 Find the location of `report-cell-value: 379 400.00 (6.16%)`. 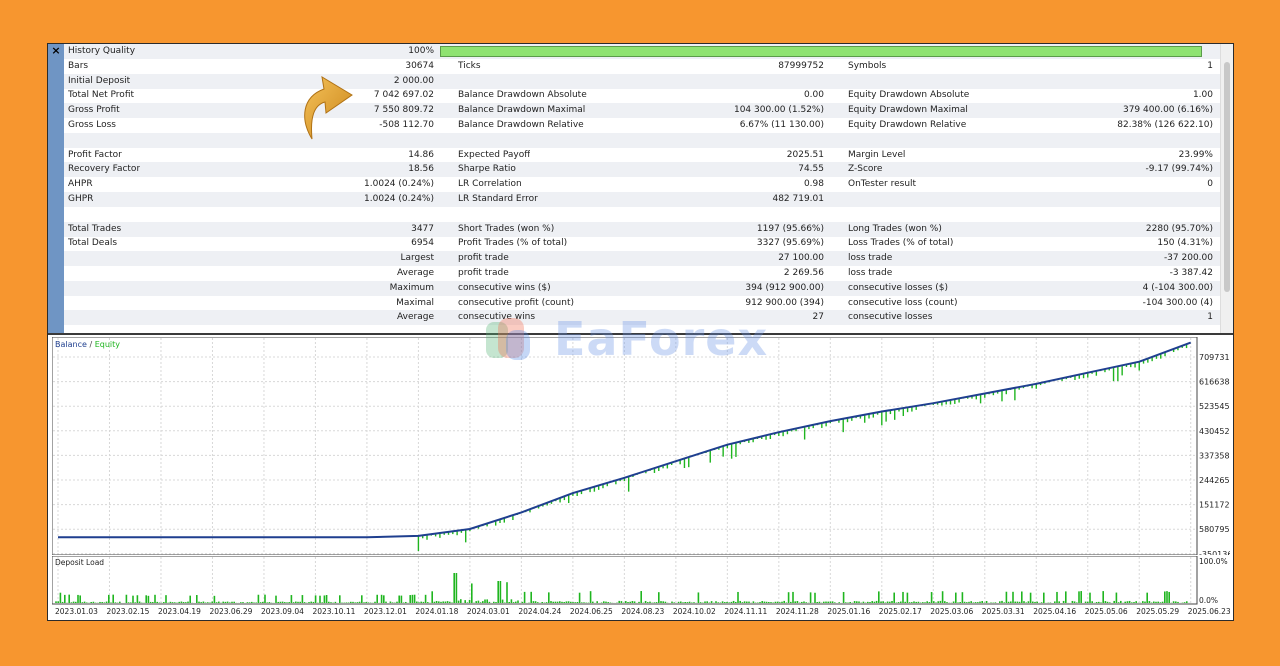

report-cell-value: 379 400.00 (6.16%) is located at coordinates (1167, 110).